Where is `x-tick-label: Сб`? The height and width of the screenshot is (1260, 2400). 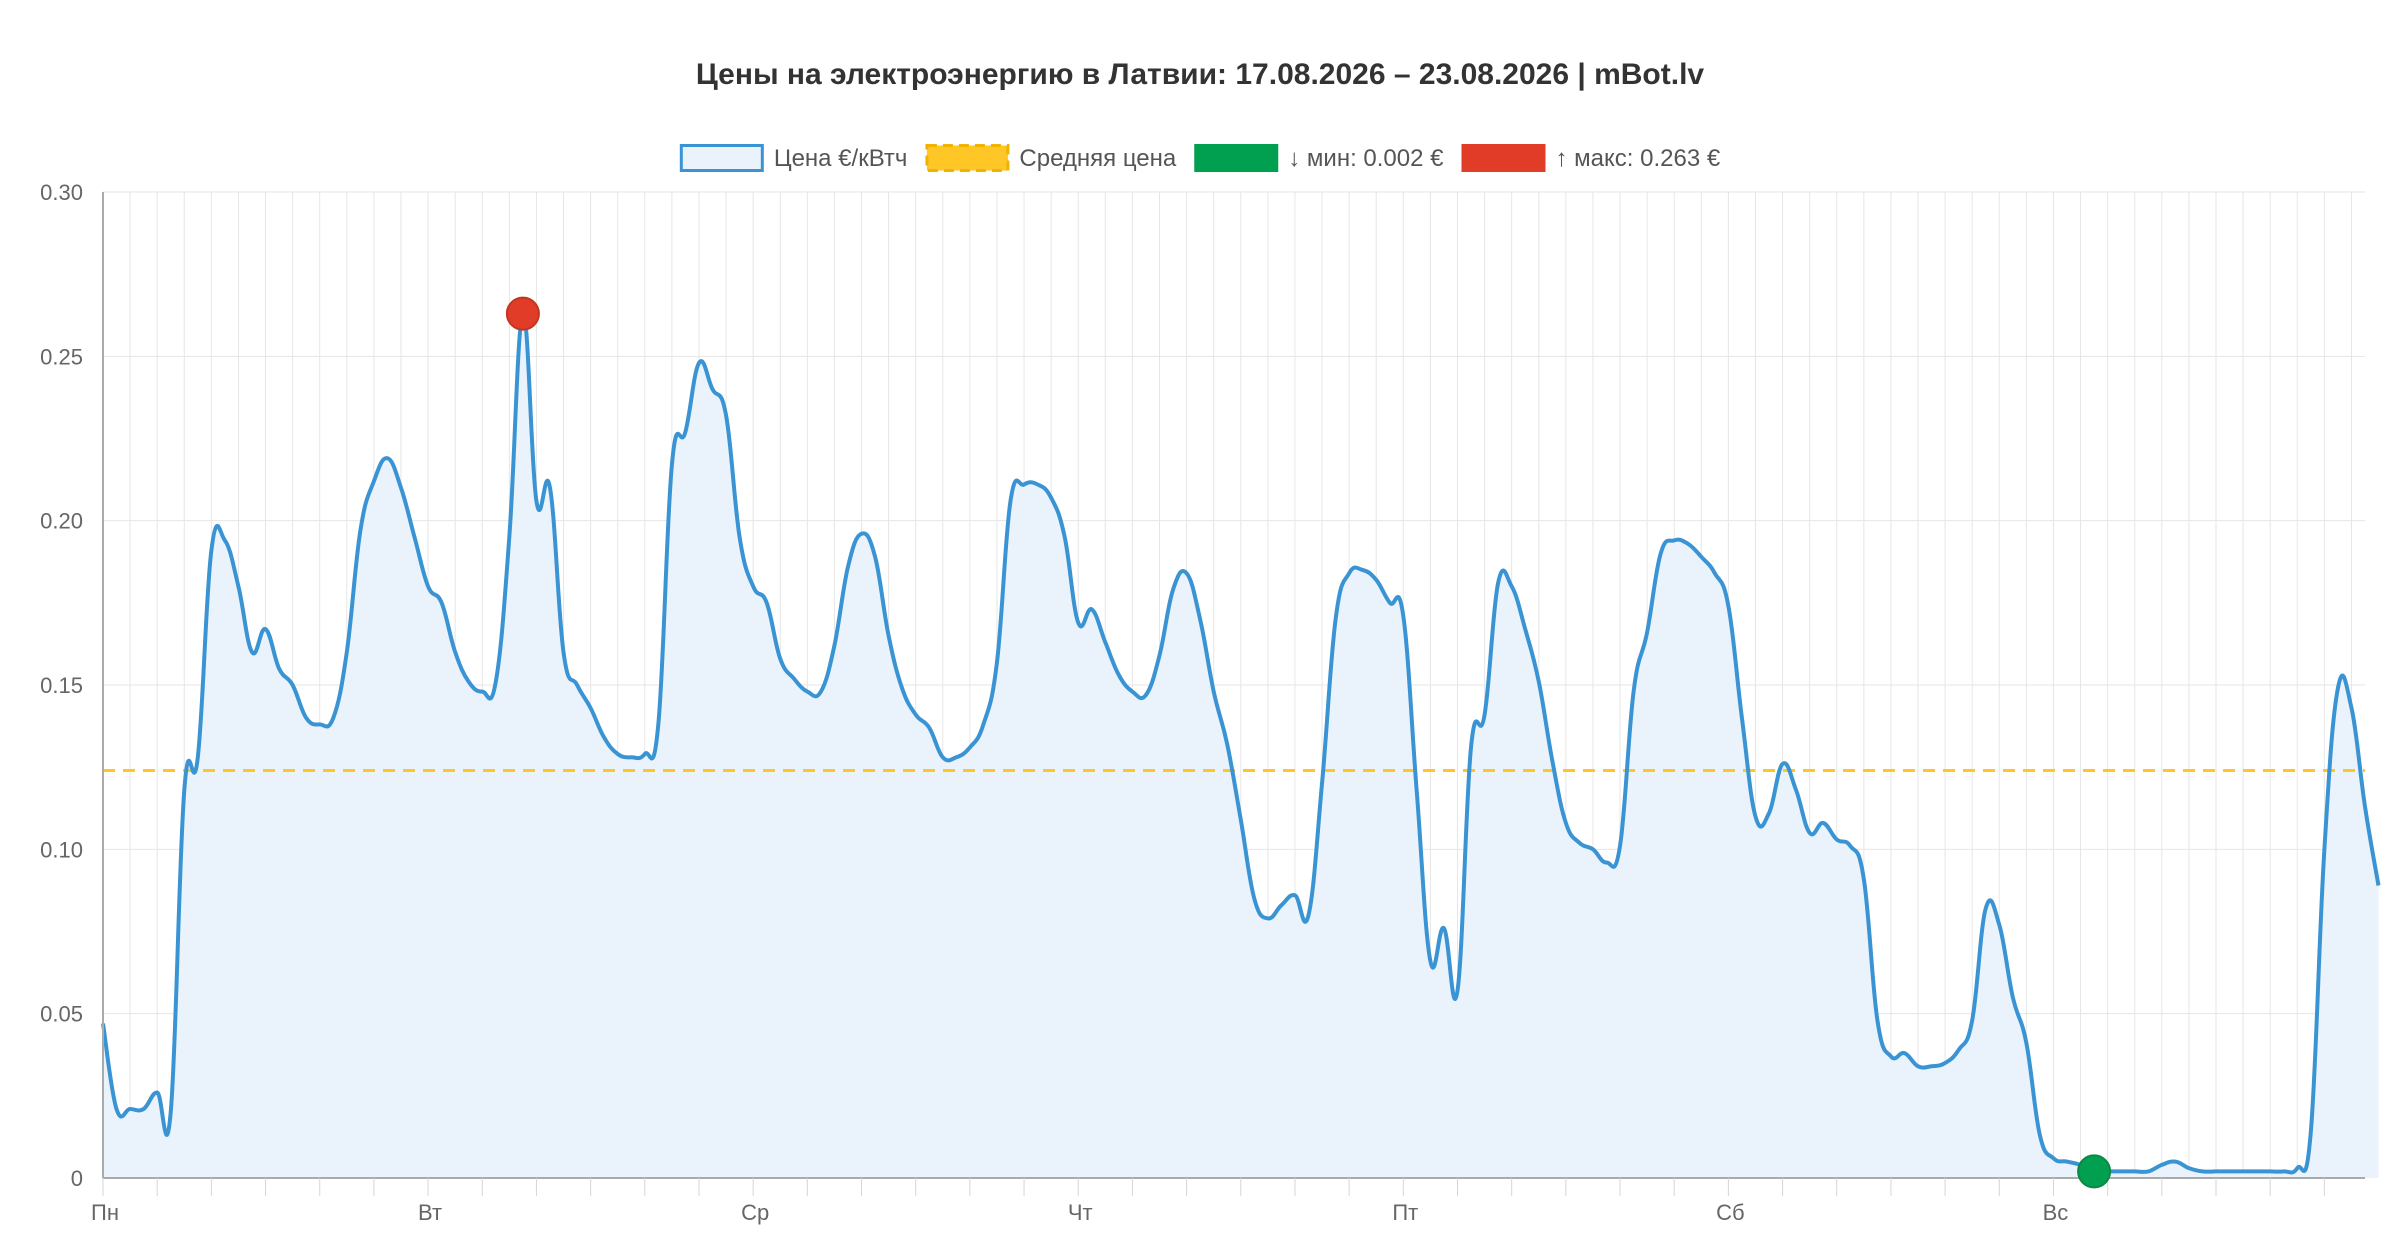
x-tick-label: Сб is located at coordinates (1730, 1212).